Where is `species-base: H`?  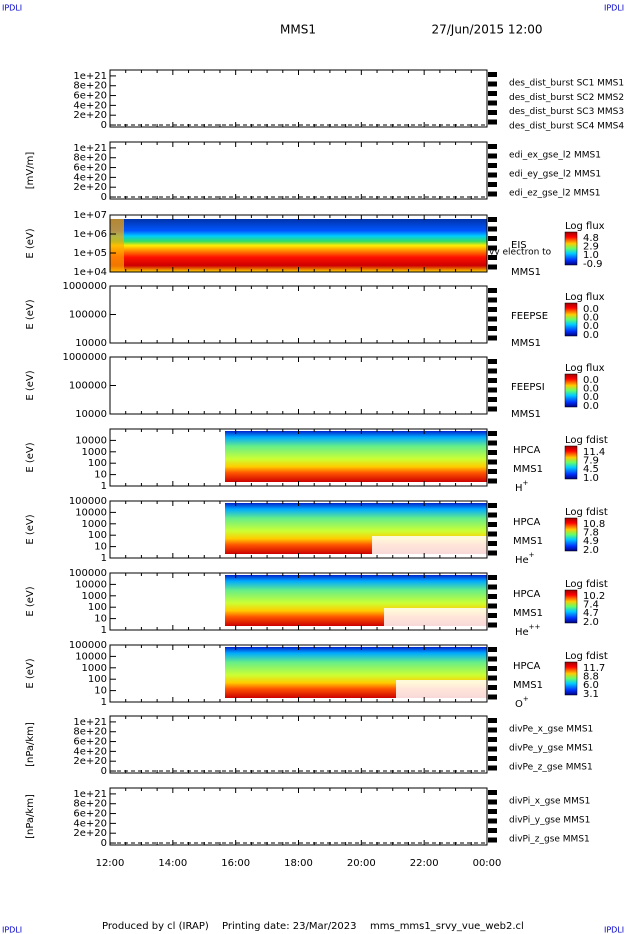
species-base: H is located at coordinates (519, 488).